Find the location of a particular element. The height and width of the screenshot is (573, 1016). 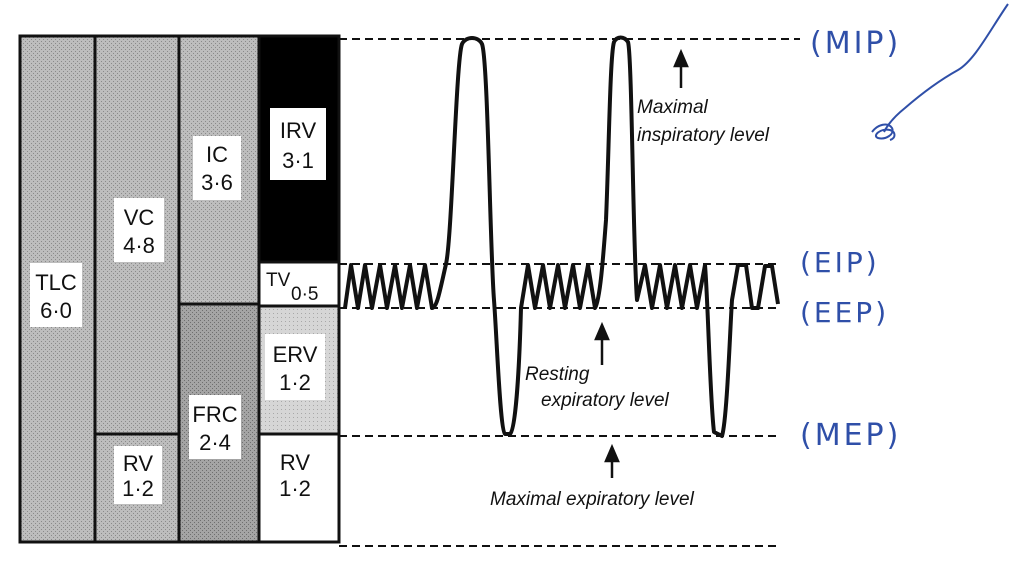

rv-left-label-box is located at coordinates (138, 475).